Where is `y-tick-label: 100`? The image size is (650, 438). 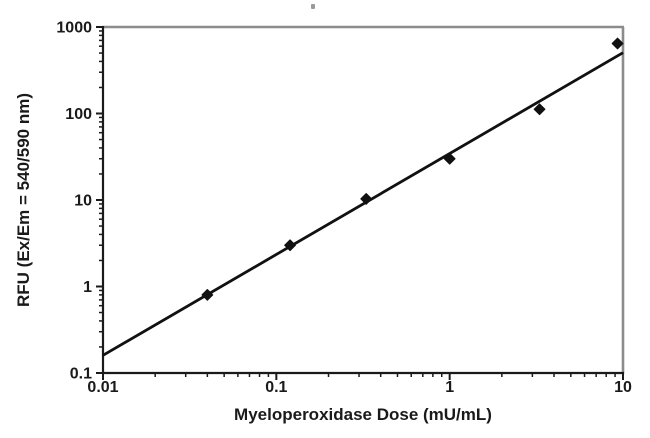
y-tick-label: 100 is located at coordinates (78, 114).